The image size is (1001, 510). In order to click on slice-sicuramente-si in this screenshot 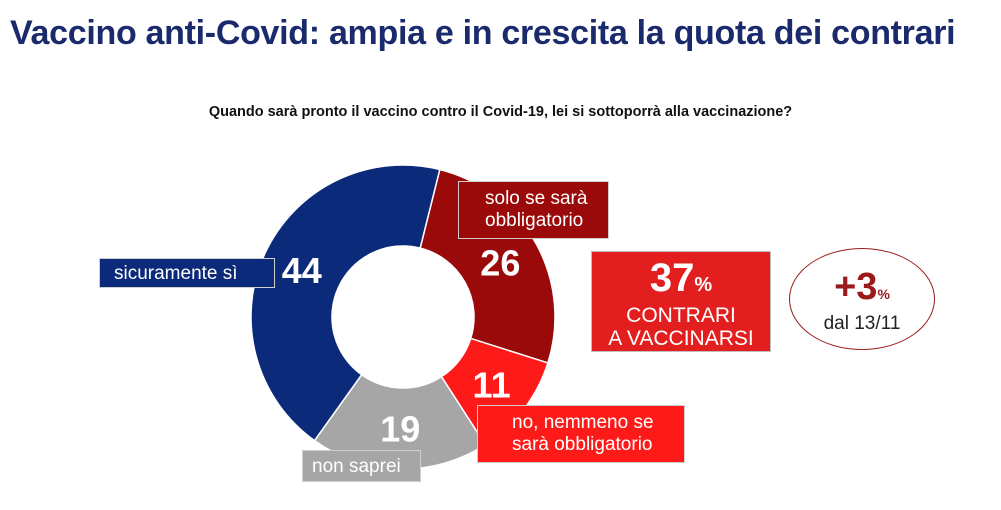, I will do `click(345, 303)`.